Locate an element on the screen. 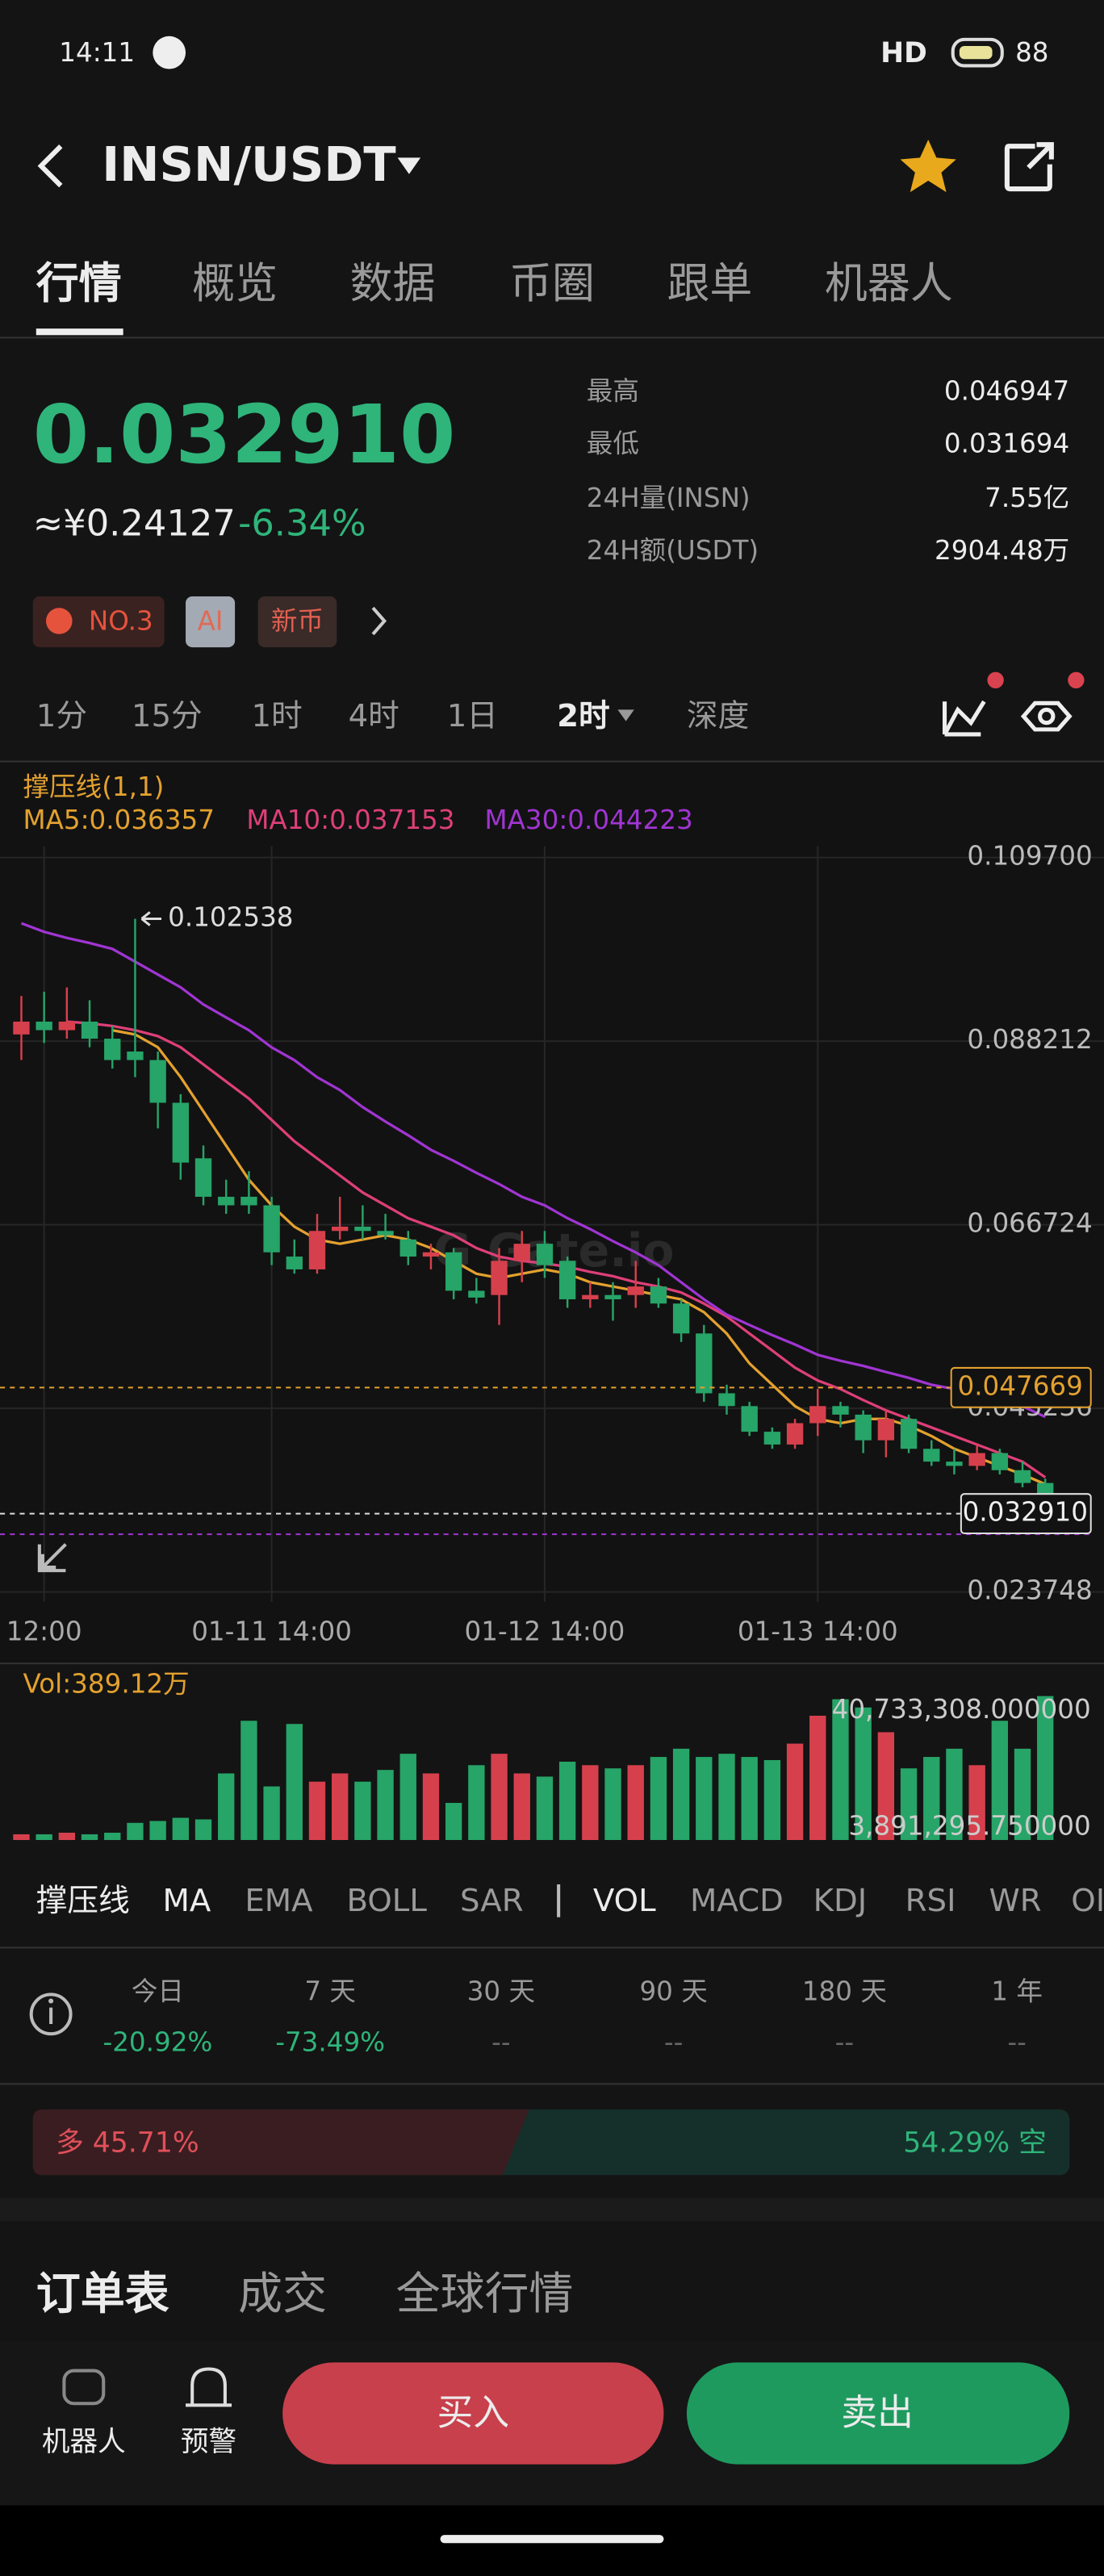 This screenshot has width=1104, height=2576. pair-dropdown is located at coordinates (409, 165).